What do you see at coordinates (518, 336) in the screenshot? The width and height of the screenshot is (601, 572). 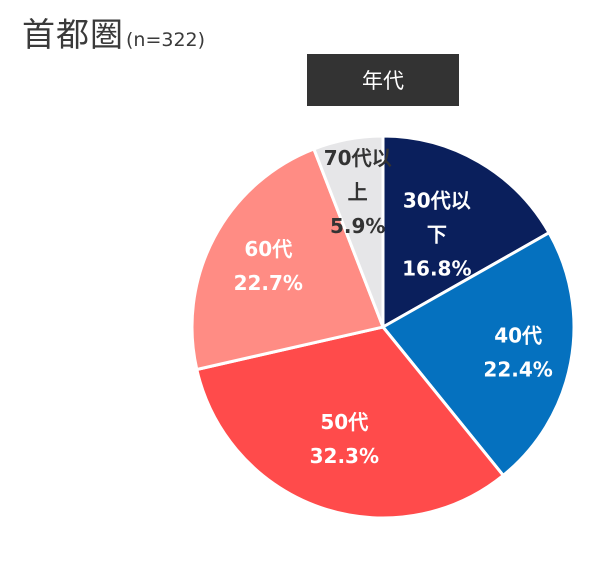 I see `slice-label-line: 40代` at bounding box center [518, 336].